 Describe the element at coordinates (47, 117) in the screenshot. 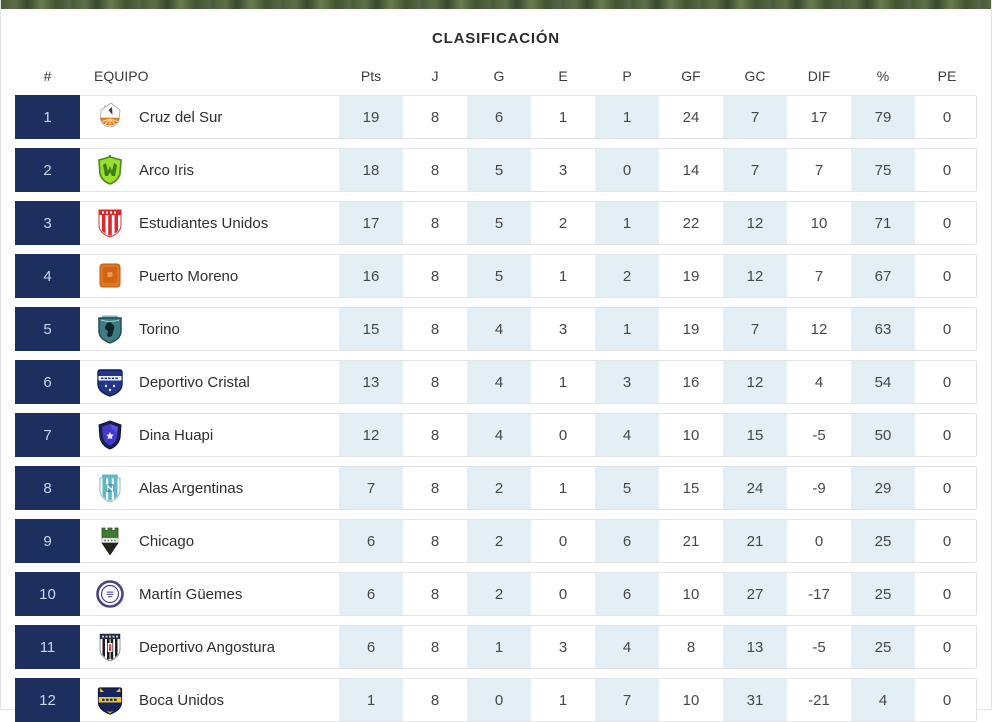

I see `rank-cell: 1` at that location.